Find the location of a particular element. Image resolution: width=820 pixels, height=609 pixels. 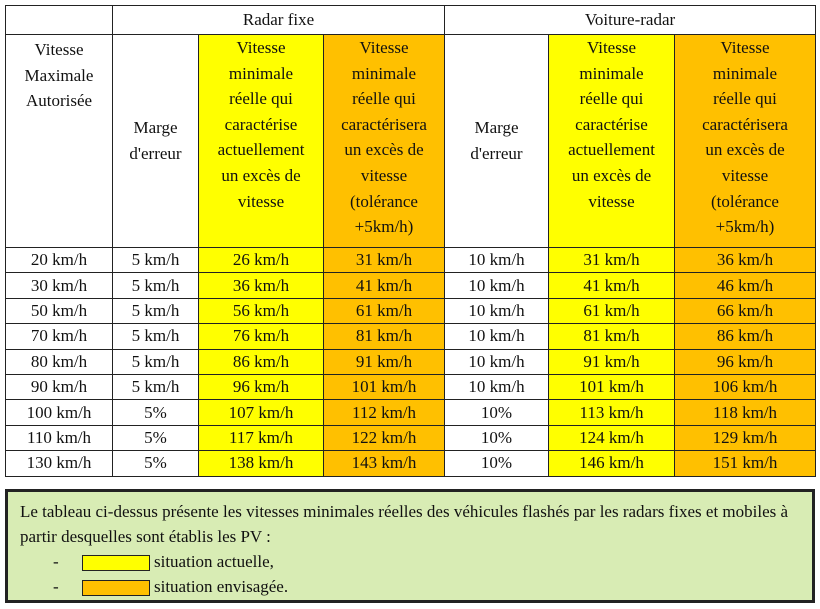

fixed-proposed-cell: 81 km/h is located at coordinates (384, 336).